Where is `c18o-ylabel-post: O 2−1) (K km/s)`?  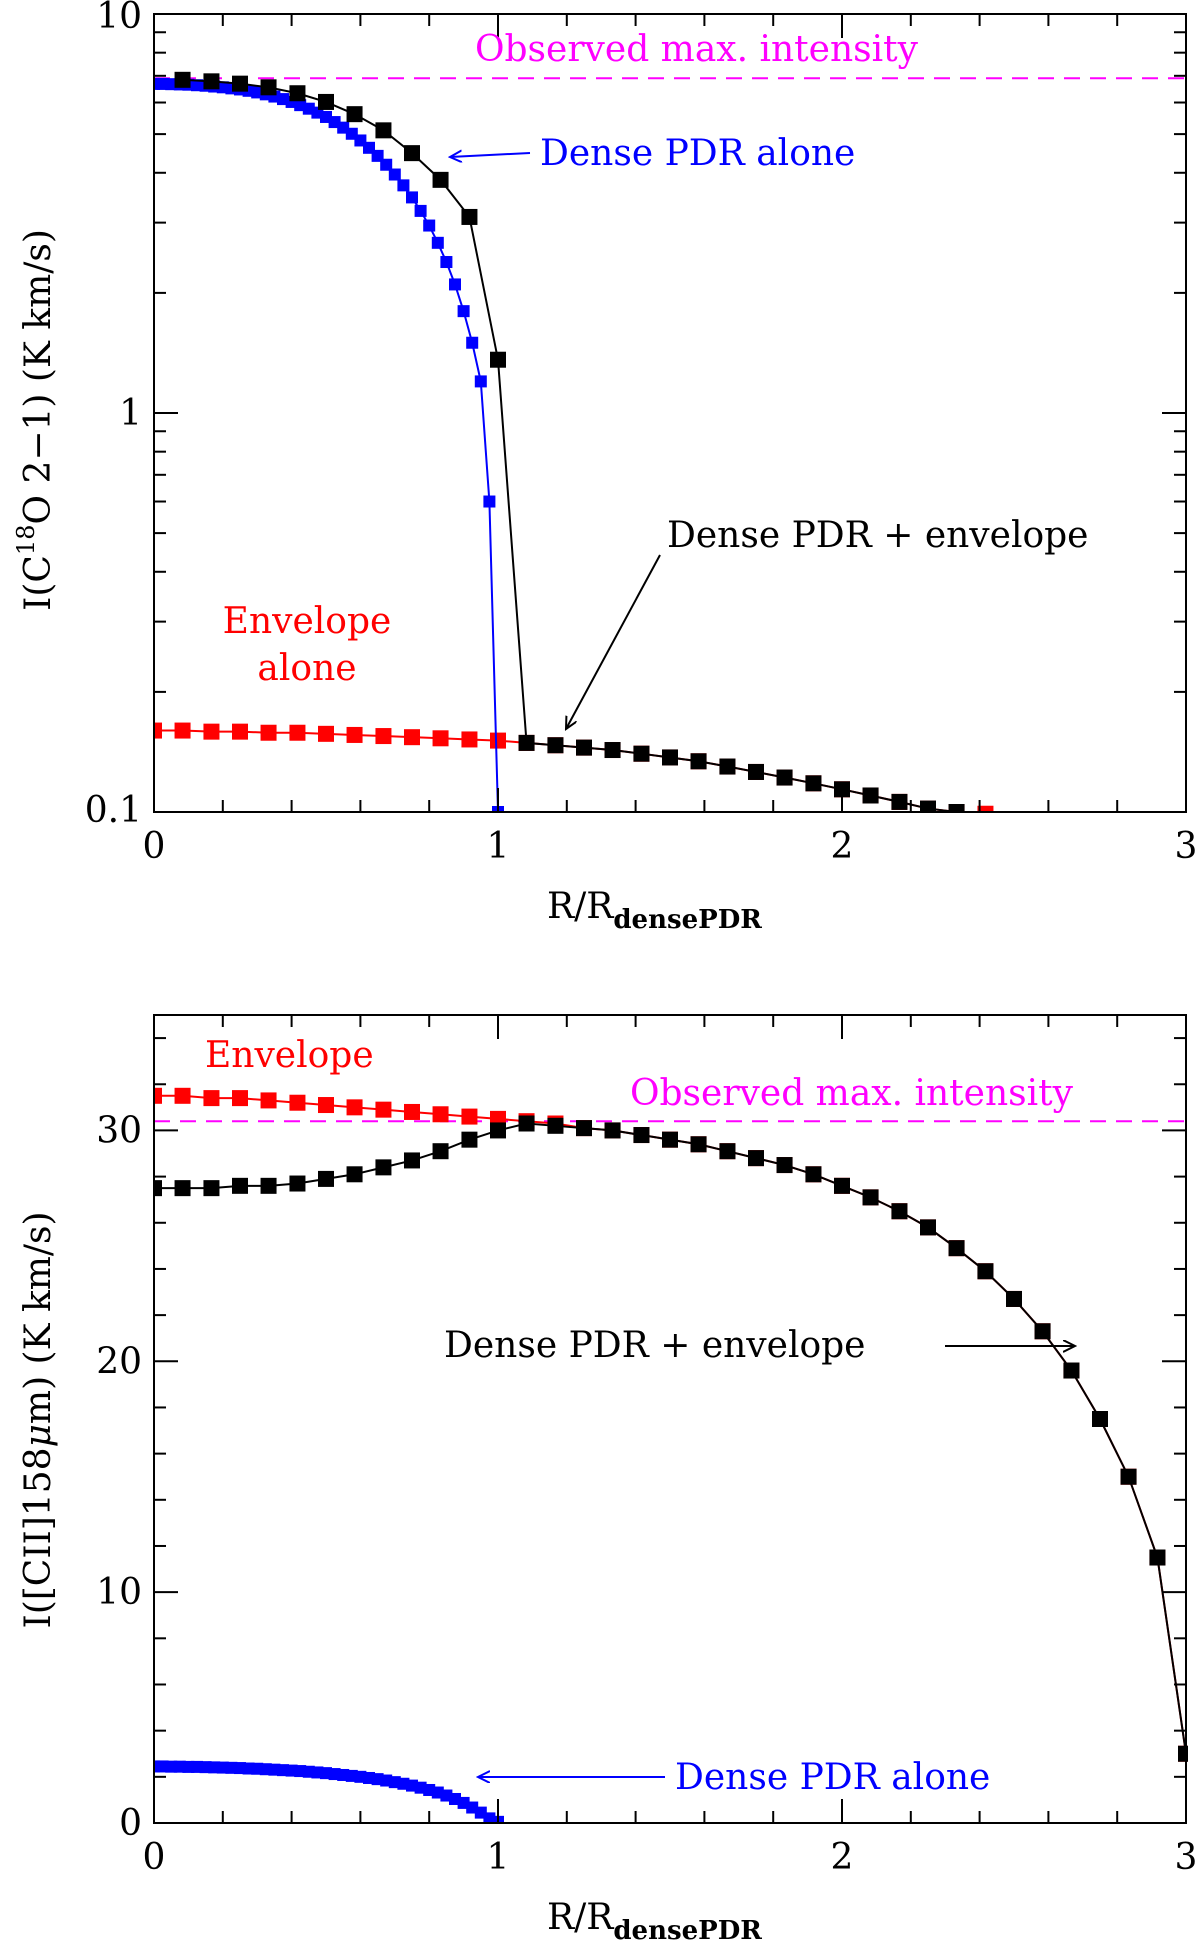
c18o-ylabel-post: O 2−1) (K km/s) is located at coordinates (38, 376).